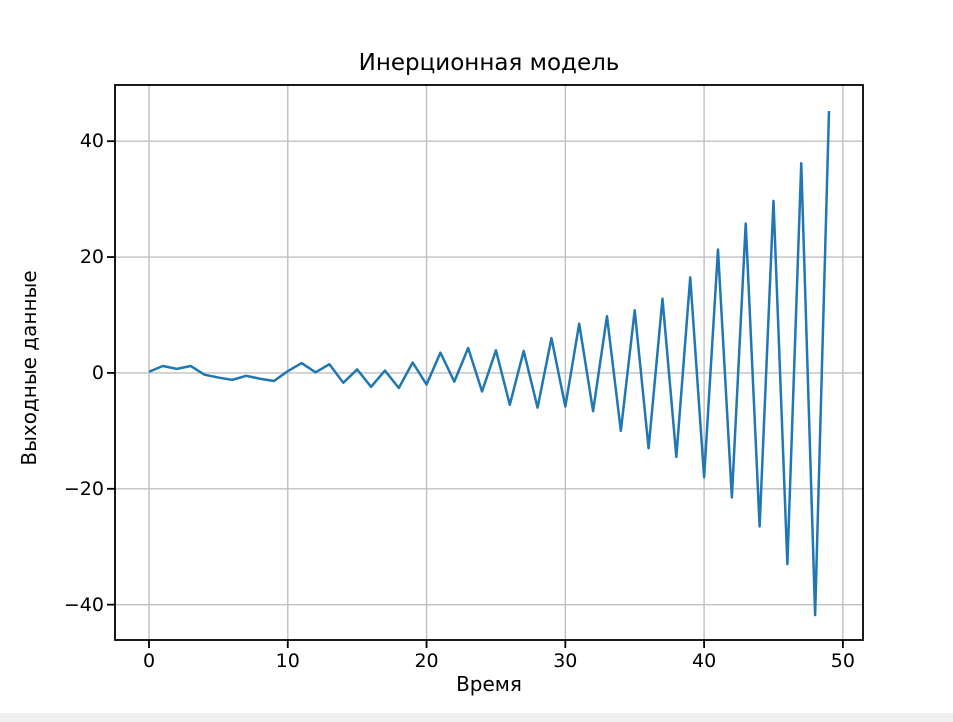 This screenshot has width=953, height=722. Describe the element at coordinates (489, 684) in the screenshot. I see `x-axis-label: Время` at that location.